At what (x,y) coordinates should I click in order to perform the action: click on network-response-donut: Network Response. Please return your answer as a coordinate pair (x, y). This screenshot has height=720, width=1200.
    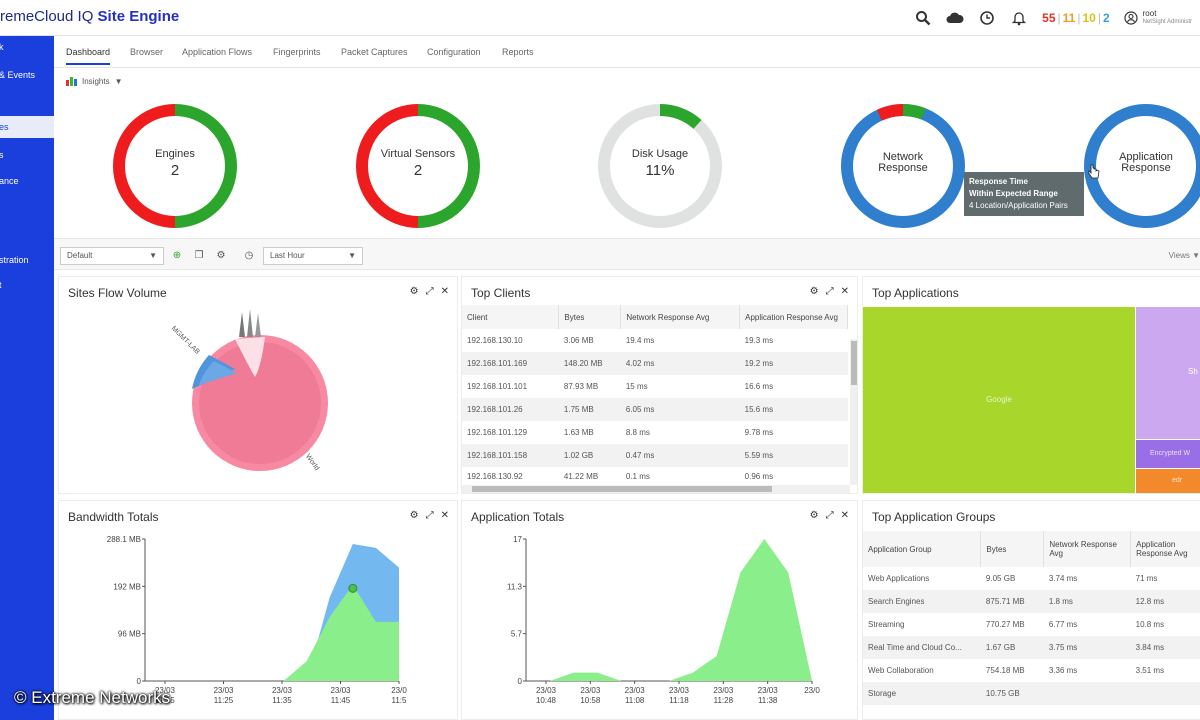
    Looking at the image, I should click on (903, 166).